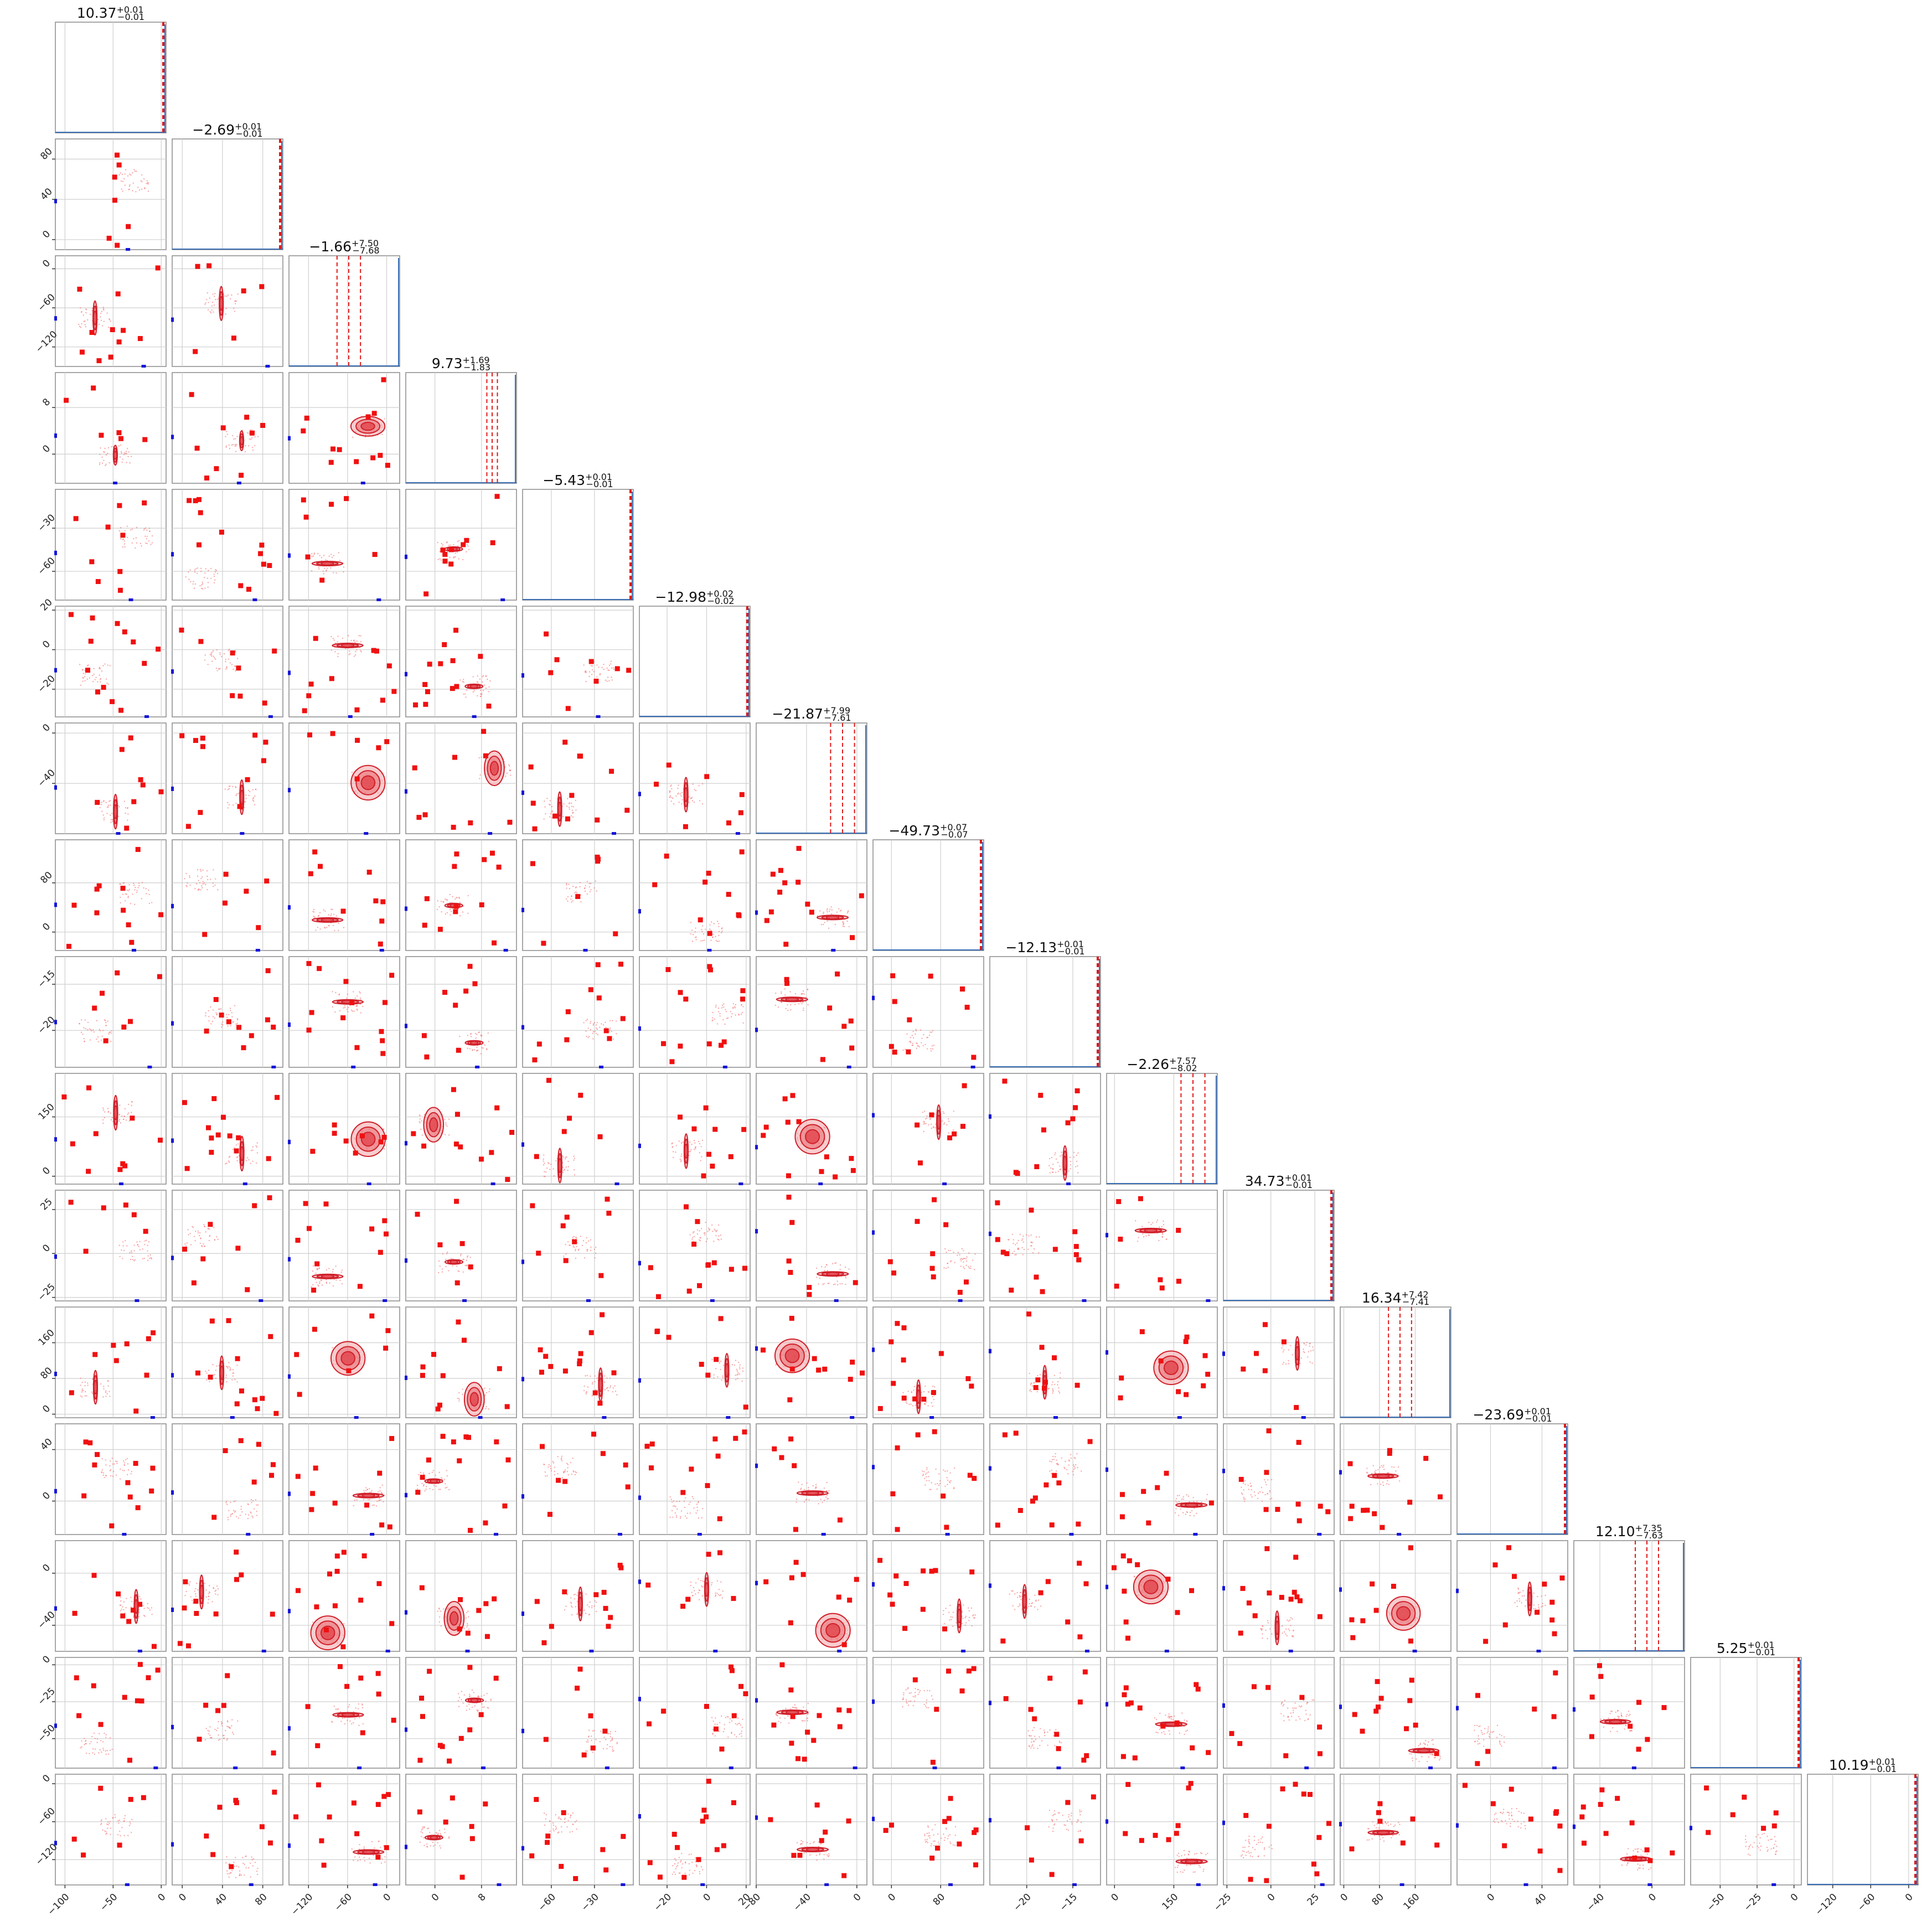 The image size is (1932, 1932). What do you see at coordinates (46, 303) in the screenshot?
I see `y-tick-label: −60` at bounding box center [46, 303].